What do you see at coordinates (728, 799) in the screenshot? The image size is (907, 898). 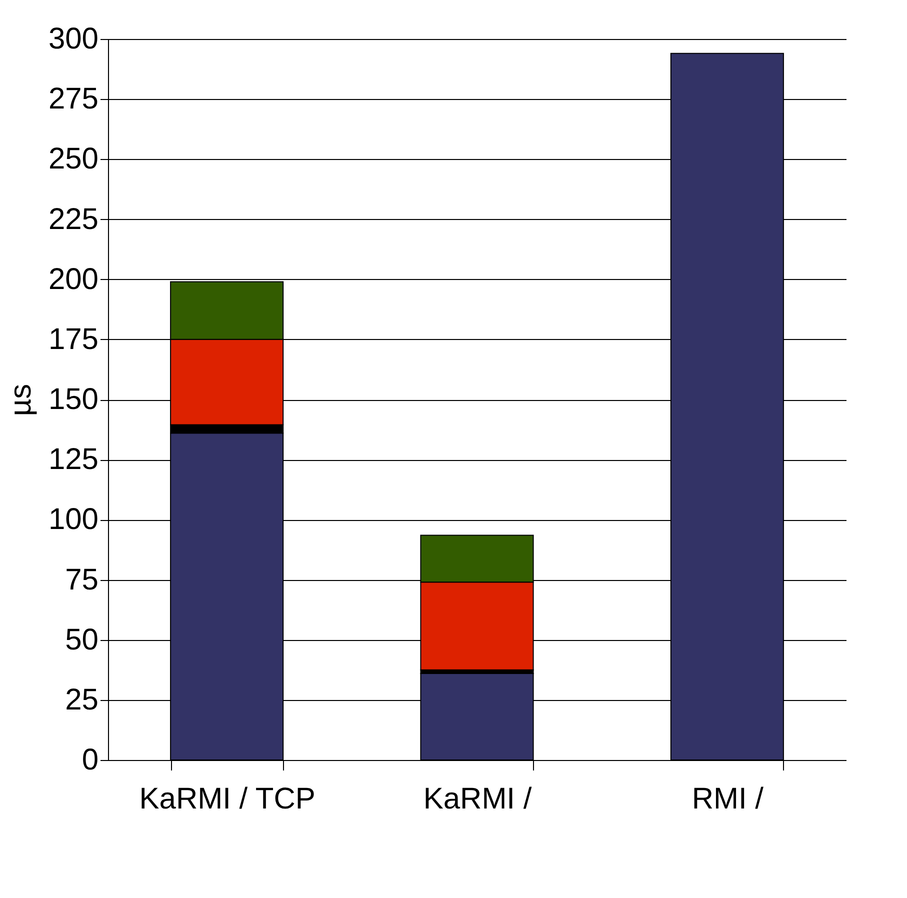 I see `x-tick-label: RMI /` at bounding box center [728, 799].